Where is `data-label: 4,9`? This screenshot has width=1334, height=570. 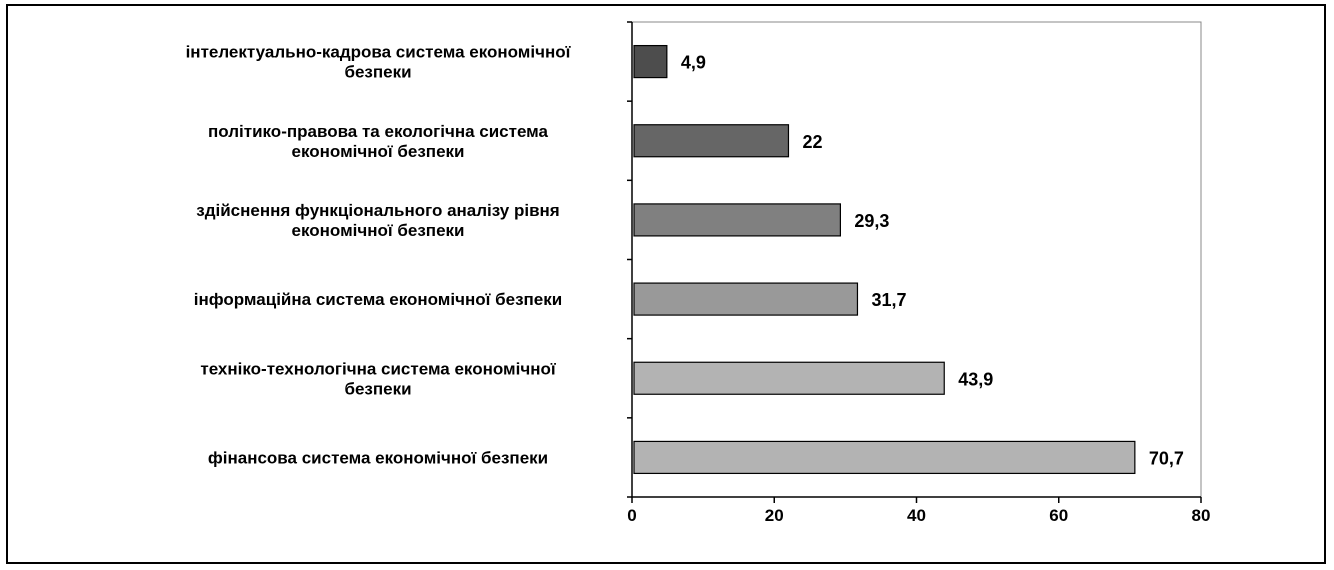 data-label: 4,9 is located at coordinates (693, 63).